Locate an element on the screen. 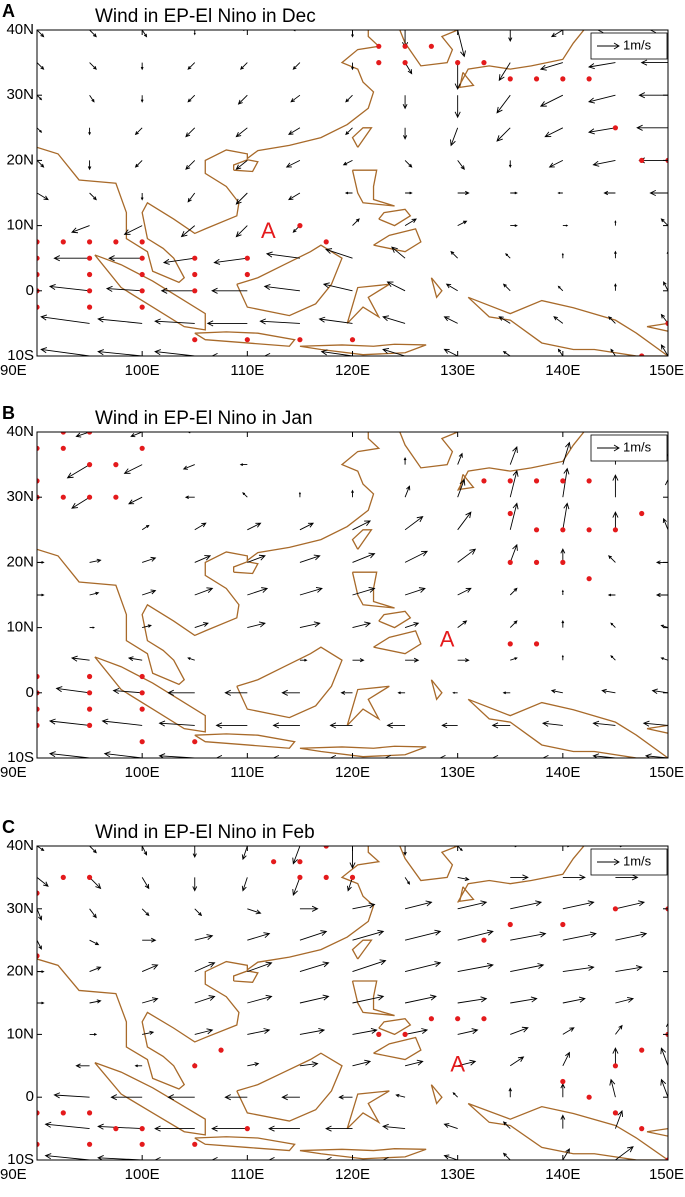 The height and width of the screenshot is (1197, 685). key-label: 1m/s is located at coordinates (637, 860).